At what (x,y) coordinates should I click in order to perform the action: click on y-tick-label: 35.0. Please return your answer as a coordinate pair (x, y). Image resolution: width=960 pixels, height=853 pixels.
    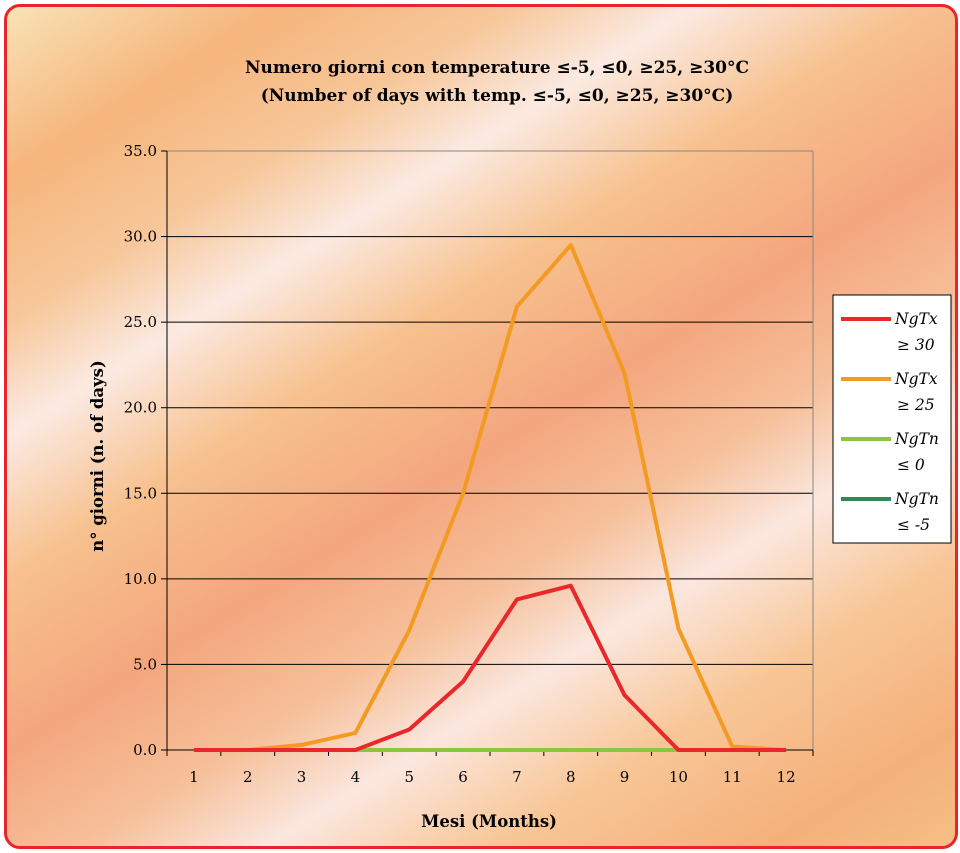
    Looking at the image, I should click on (140, 151).